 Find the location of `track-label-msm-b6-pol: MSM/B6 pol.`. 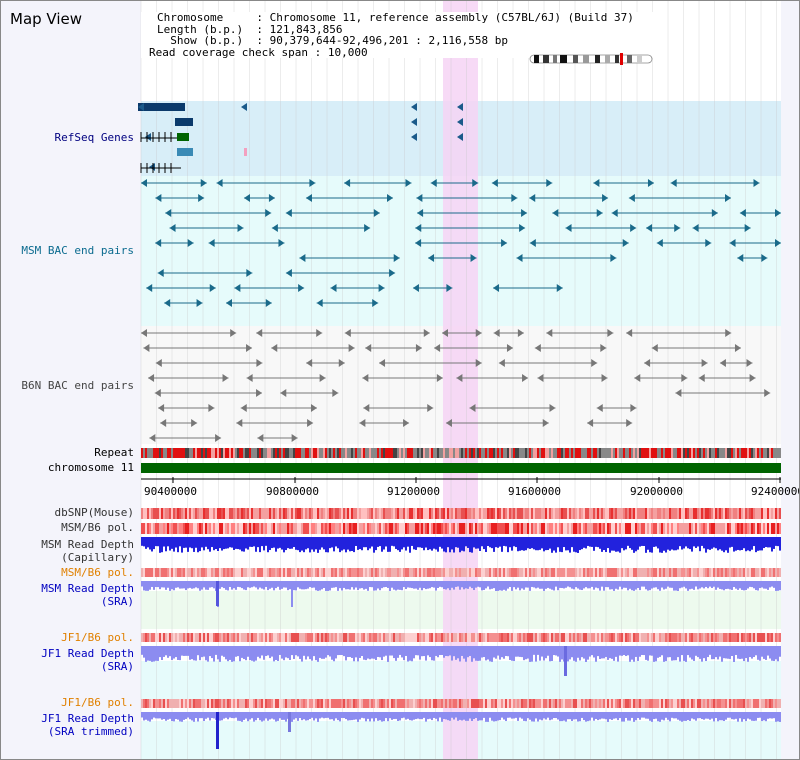

track-label-msm-b6-pol: MSM/B6 pol. is located at coordinates (97, 527).